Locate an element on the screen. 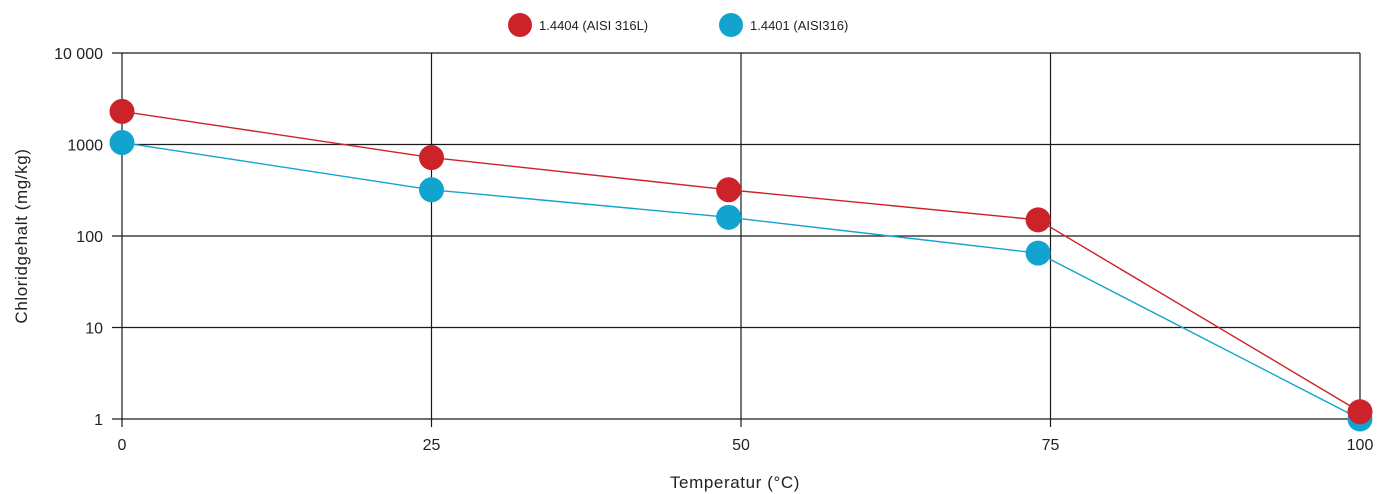 Image resolution: width=1381 pixels, height=494 pixels. y-tick-label: 10 is located at coordinates (94, 329).